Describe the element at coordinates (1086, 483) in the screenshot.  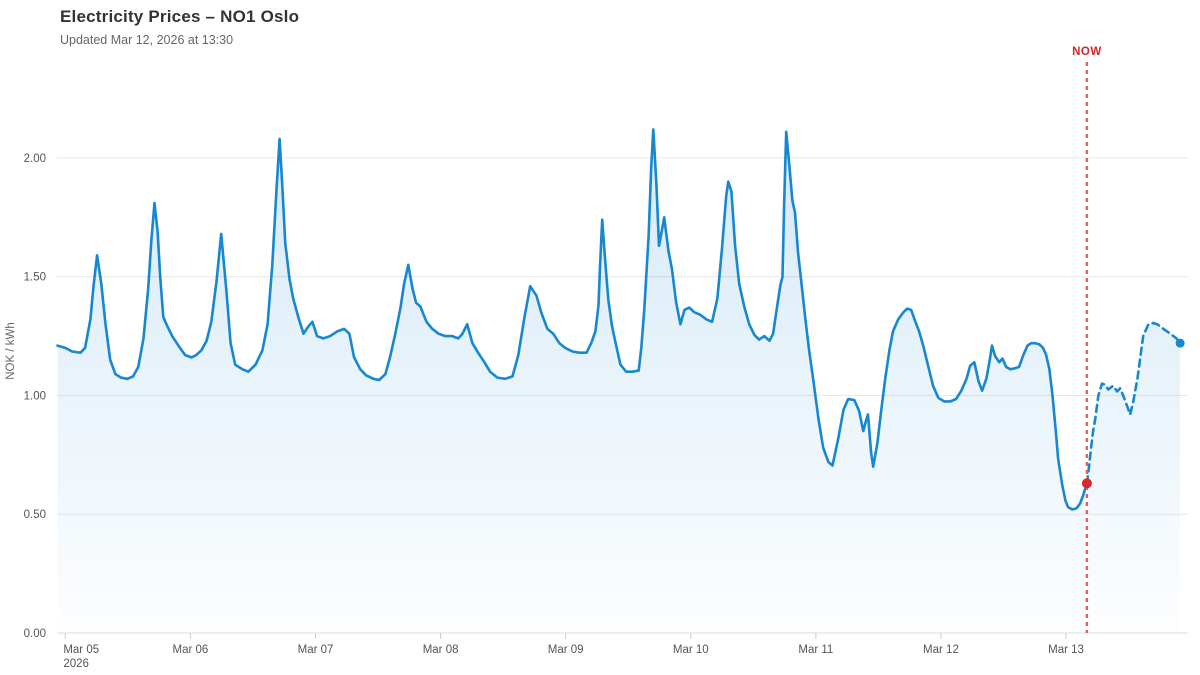
I see `current-price-dot` at that location.